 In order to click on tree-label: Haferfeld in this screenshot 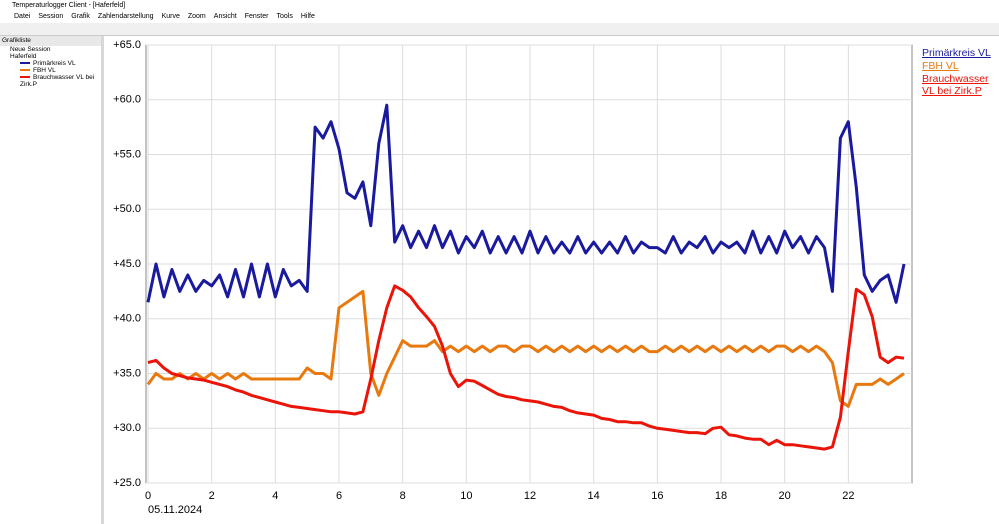, I will do `click(23, 56)`.